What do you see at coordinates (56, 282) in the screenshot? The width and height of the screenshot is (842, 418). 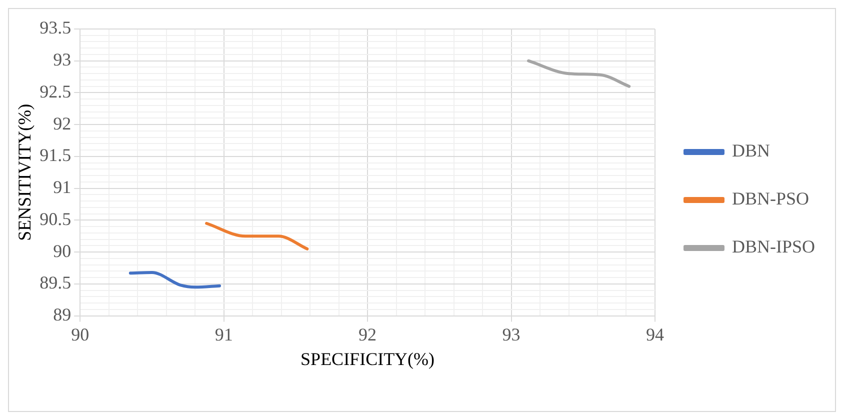 I see `y-tick-label: 89.5` at bounding box center [56, 282].